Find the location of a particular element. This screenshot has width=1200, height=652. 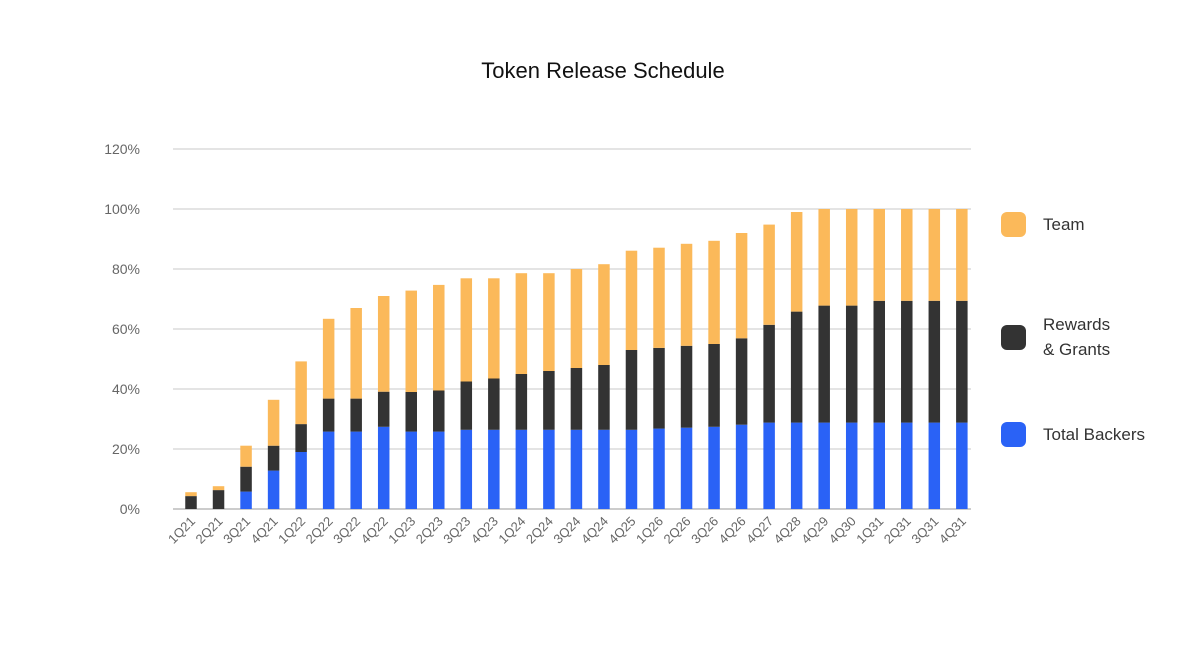

x-tick-label: 4Q27 is located at coordinates (759, 530).